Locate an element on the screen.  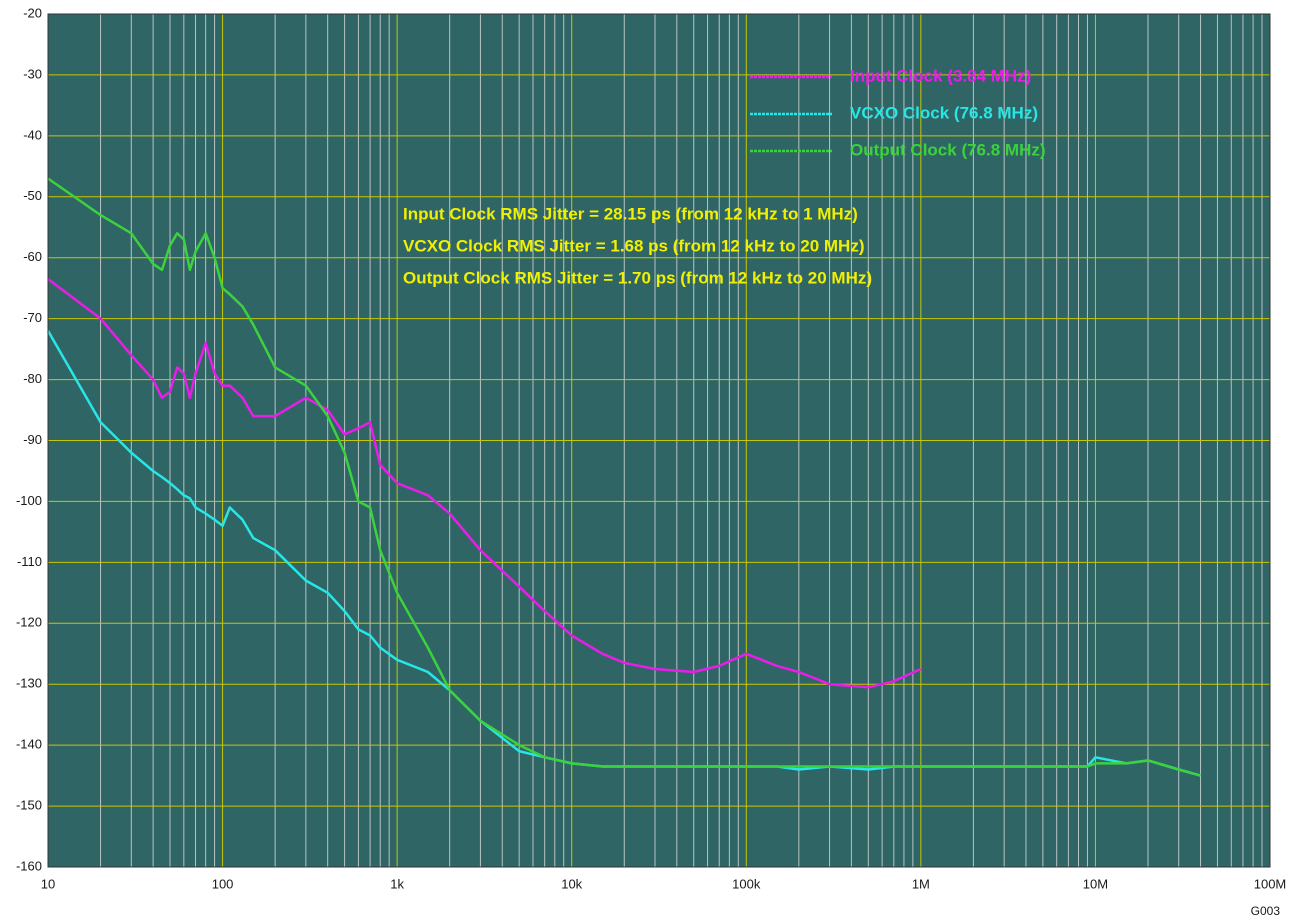
y-tick-label: -40 is located at coordinates (32, 134).